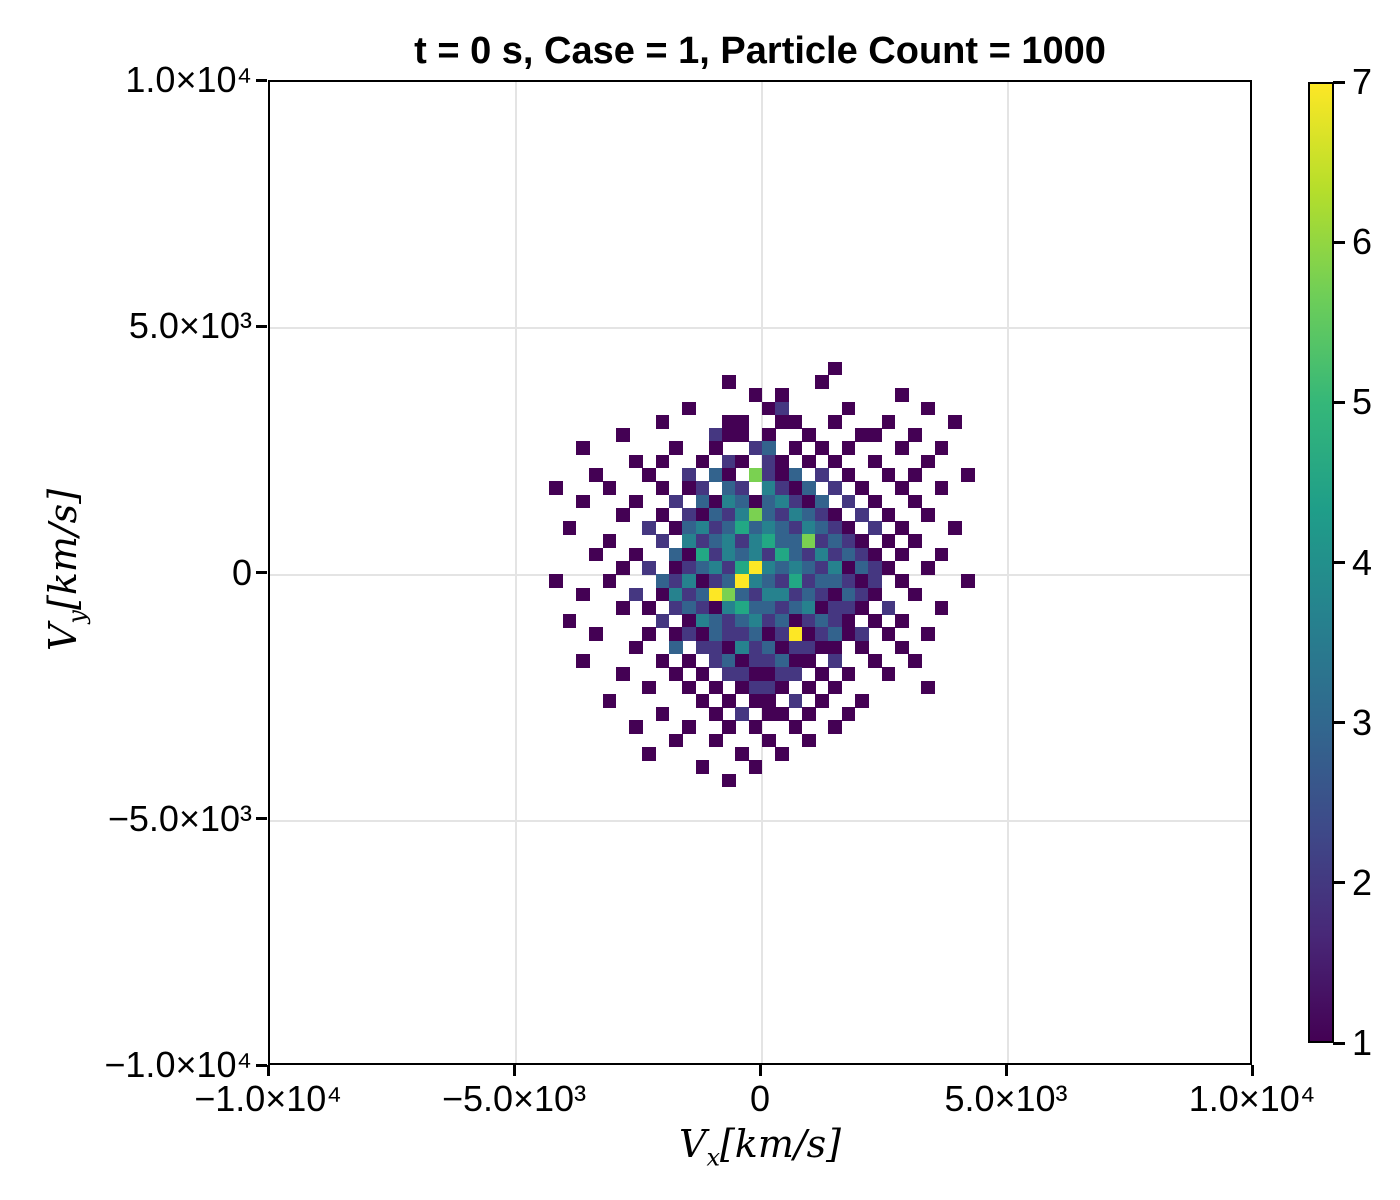  Describe the element at coordinates (516, 572) in the screenshot. I see `gridline-vertical` at that location.